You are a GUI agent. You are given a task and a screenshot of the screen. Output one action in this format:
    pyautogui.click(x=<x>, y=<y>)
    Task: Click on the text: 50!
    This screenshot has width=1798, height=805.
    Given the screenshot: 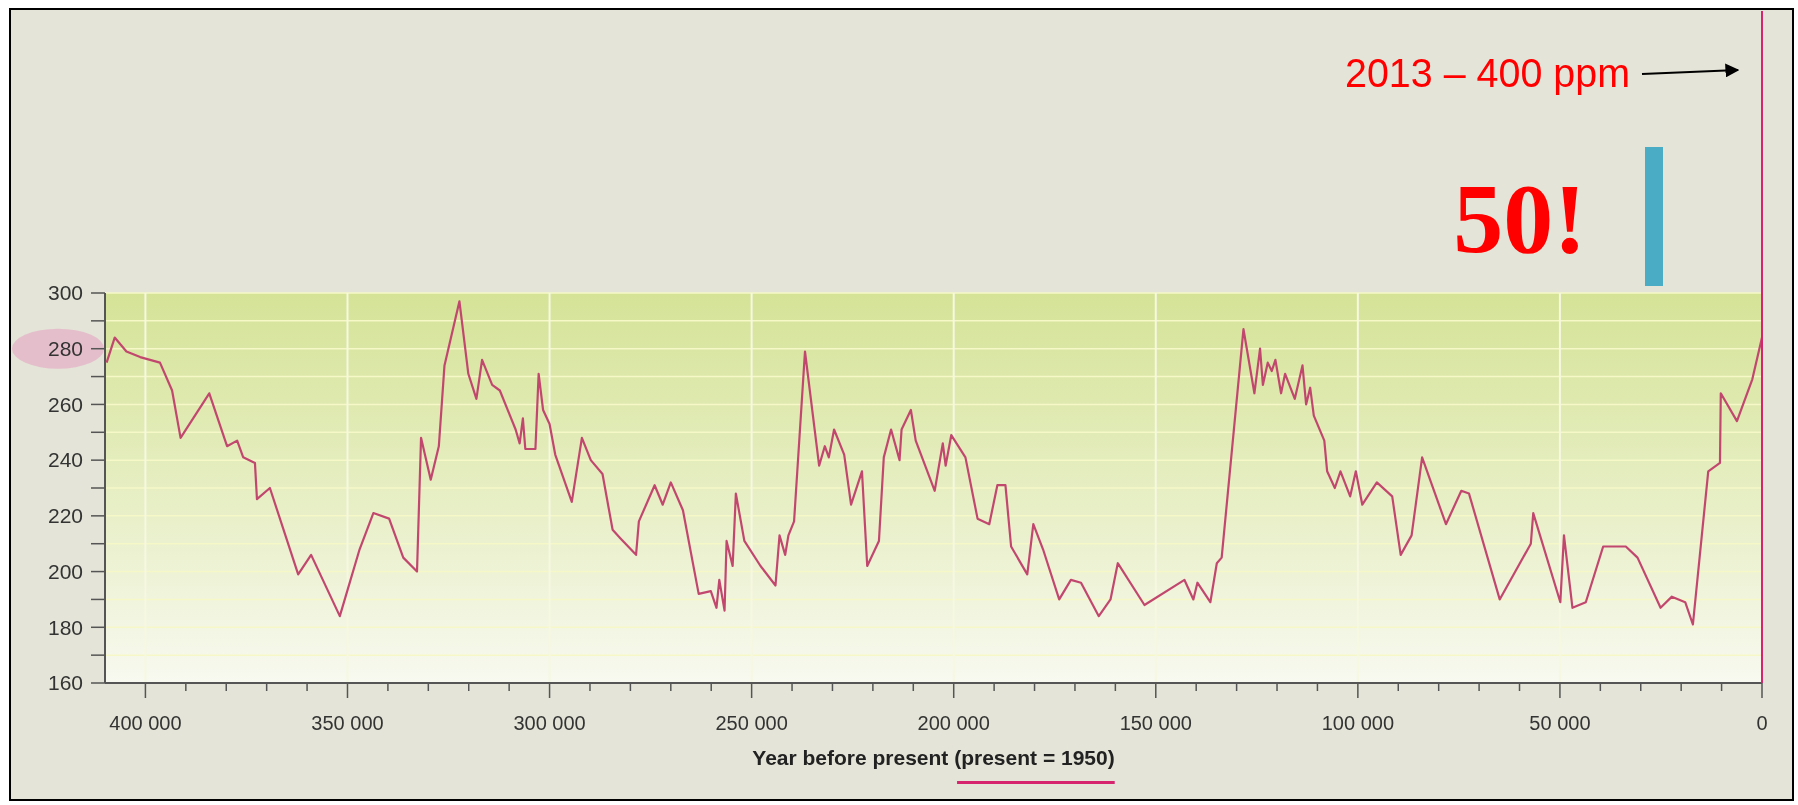 What is the action you would take?
    pyautogui.click(x=1520, y=218)
    